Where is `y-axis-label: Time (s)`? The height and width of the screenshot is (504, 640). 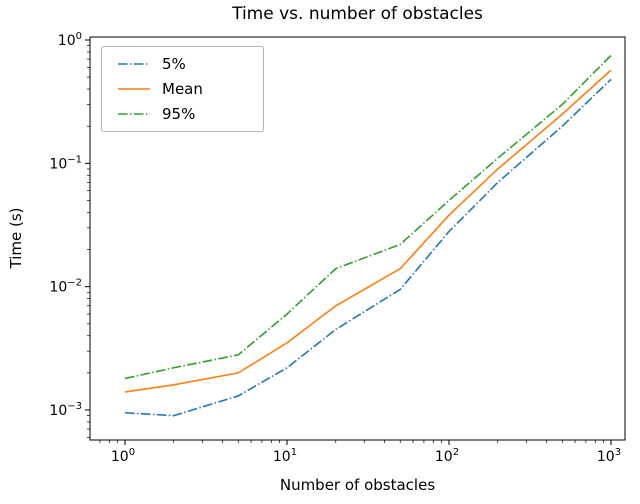 y-axis-label: Time (s) is located at coordinates (16, 238).